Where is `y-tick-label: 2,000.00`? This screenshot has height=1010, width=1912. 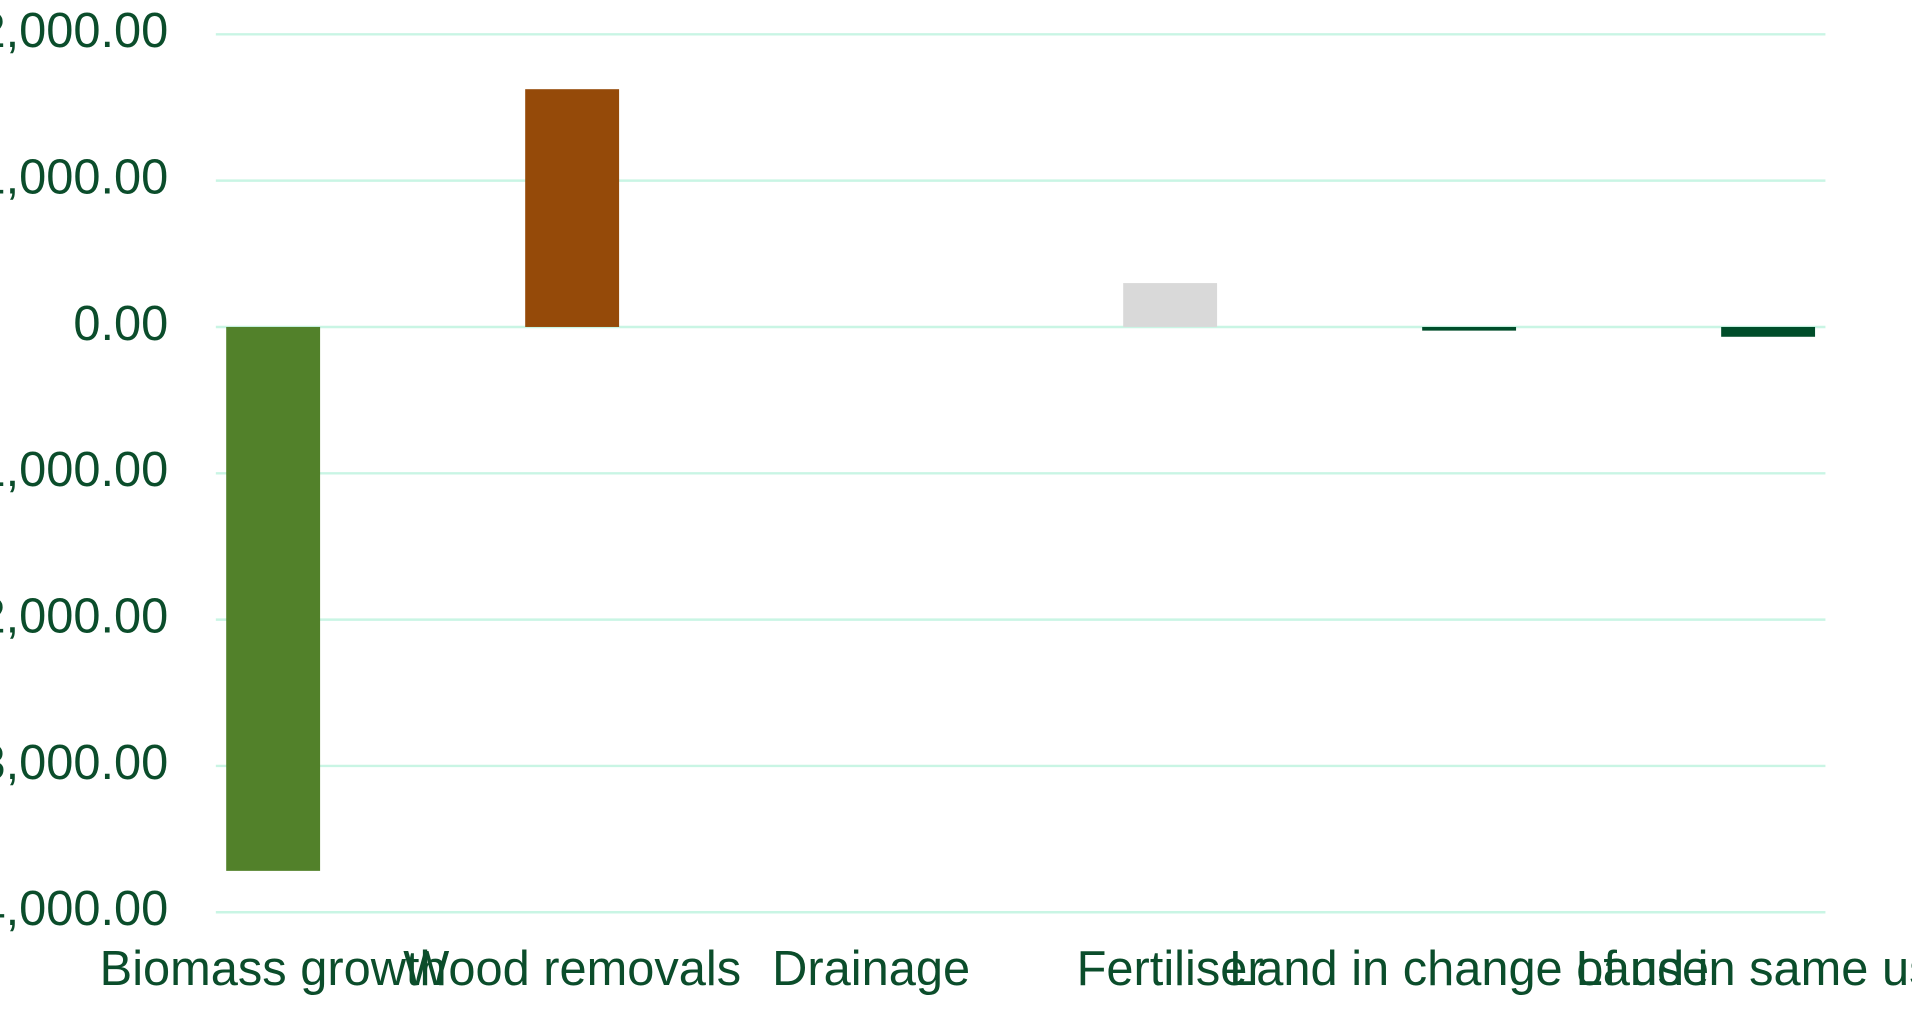
y-tick-label: 2,000.00 is located at coordinates (84, 31).